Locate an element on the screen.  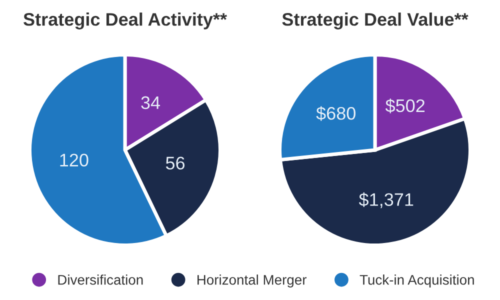
legend-label: Diversification is located at coordinates (100, 279).